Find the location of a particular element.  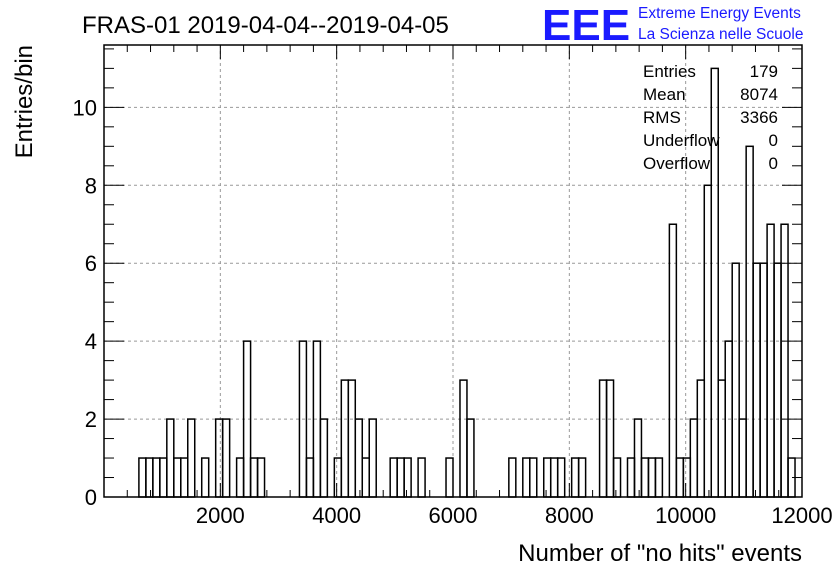

y-tick-label: 8 is located at coordinates (91, 185).